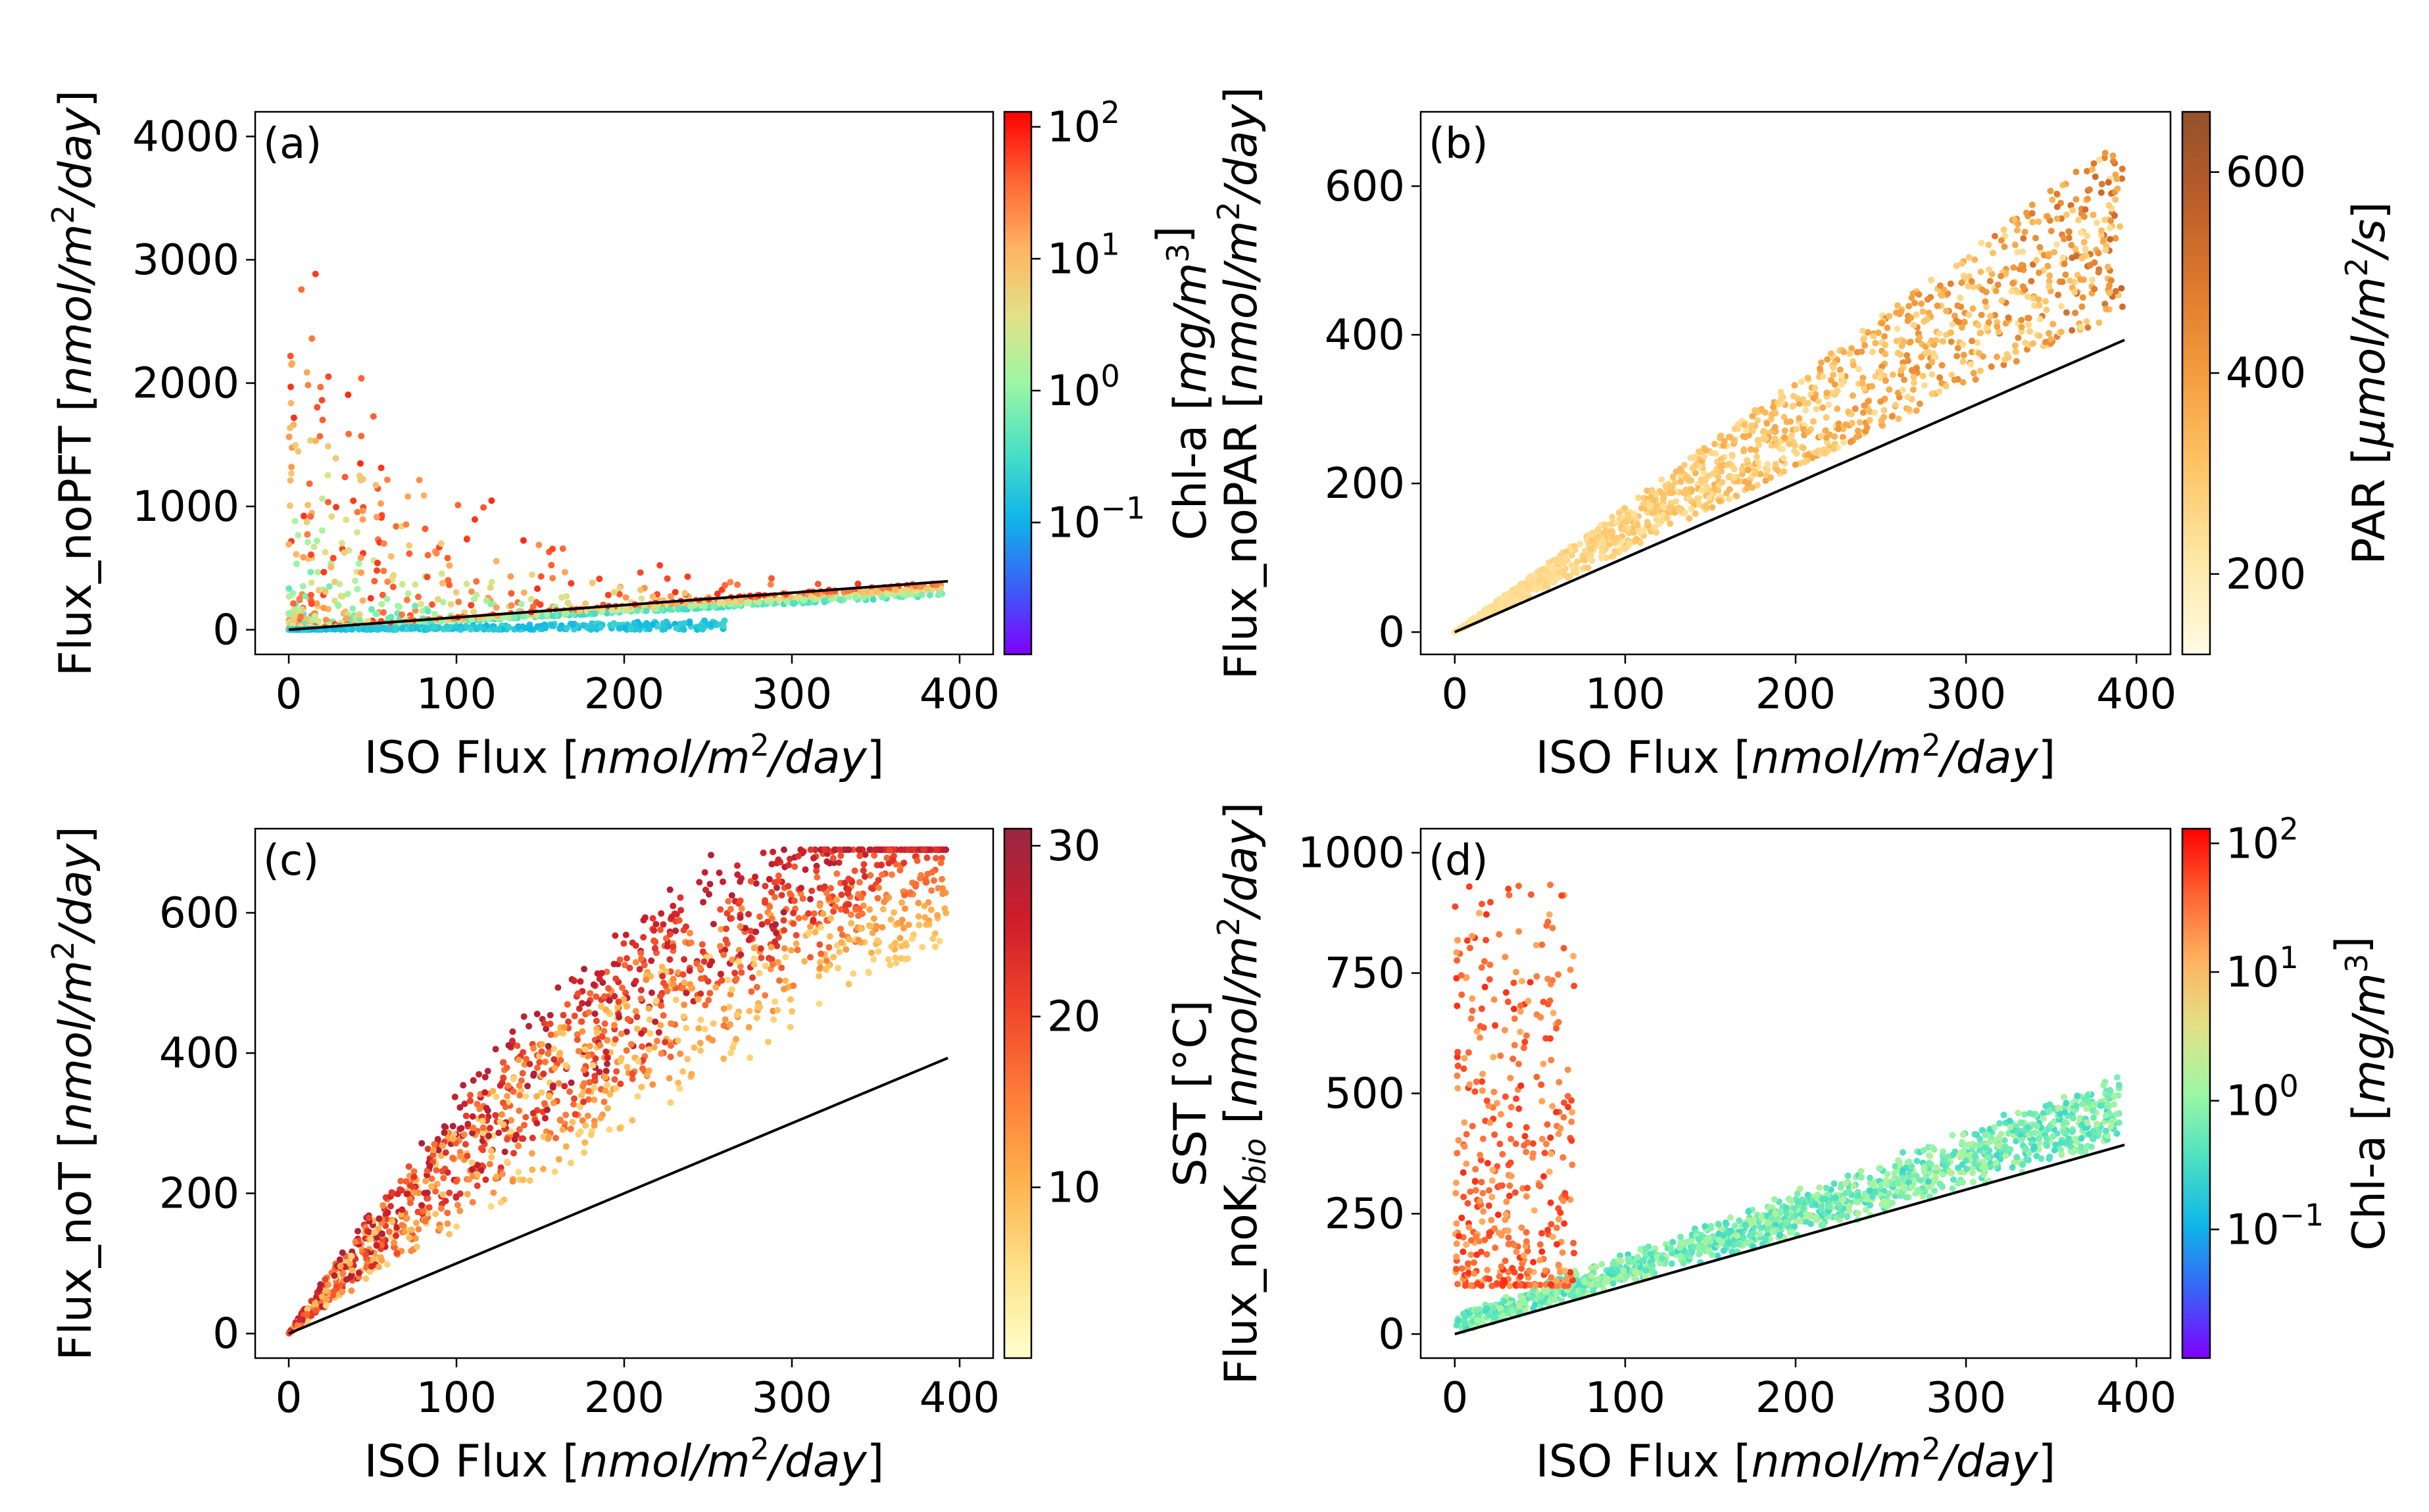 The image size is (2429, 1512). I want to click on y-axis-label: Flux_noPFT [nmol/m2/day], so click(73, 383).